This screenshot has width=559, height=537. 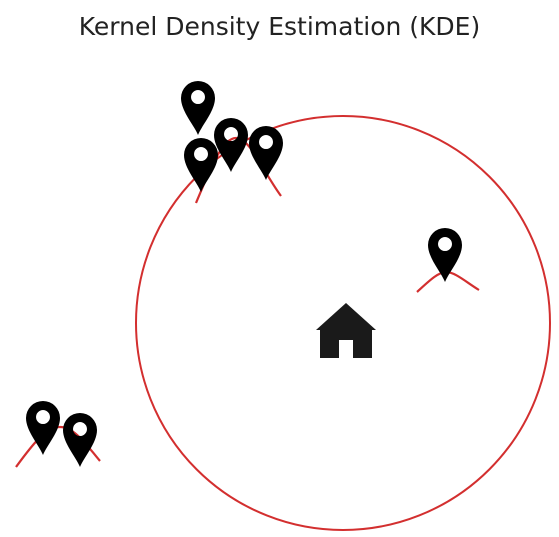 What do you see at coordinates (279, 26) in the screenshot?
I see `diagram-title: Kernel Density Estimation (KDE)` at bounding box center [279, 26].